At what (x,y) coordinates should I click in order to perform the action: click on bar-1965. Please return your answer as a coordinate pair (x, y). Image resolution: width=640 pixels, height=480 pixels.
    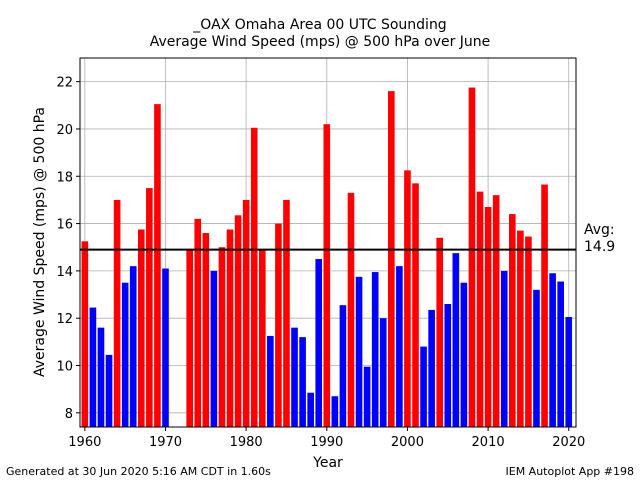
    Looking at the image, I should click on (125, 354).